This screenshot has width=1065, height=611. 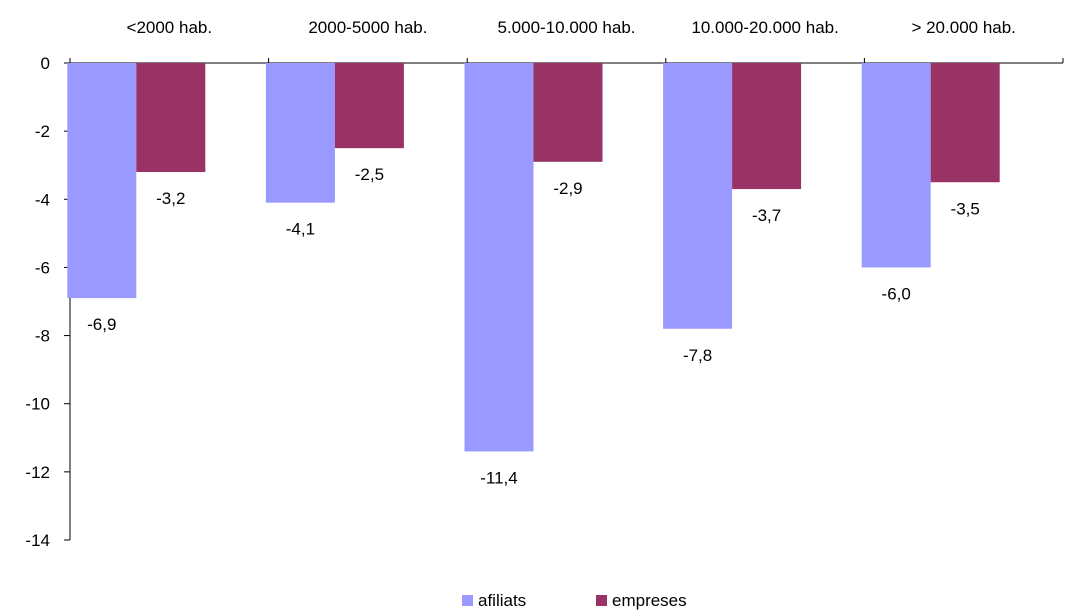 What do you see at coordinates (697, 355) in the screenshot?
I see `data-label: -7,8` at bounding box center [697, 355].